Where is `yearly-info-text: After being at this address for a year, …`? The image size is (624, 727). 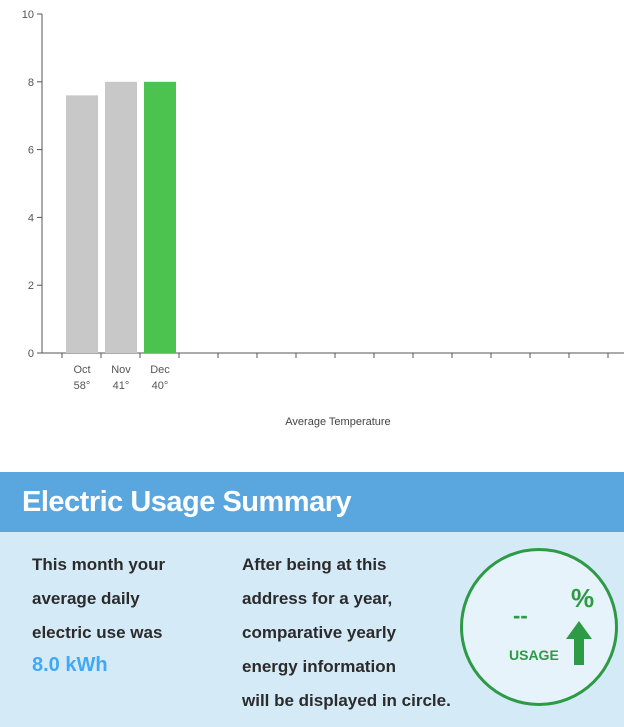 yearly-info-text: After being at this address for a year, … is located at coordinates (372, 633).